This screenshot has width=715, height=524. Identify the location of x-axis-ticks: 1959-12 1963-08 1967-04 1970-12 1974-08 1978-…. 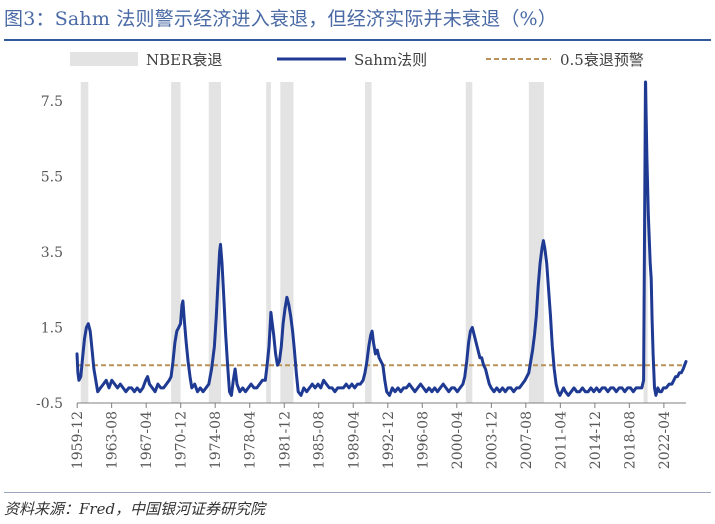
(371, 436).